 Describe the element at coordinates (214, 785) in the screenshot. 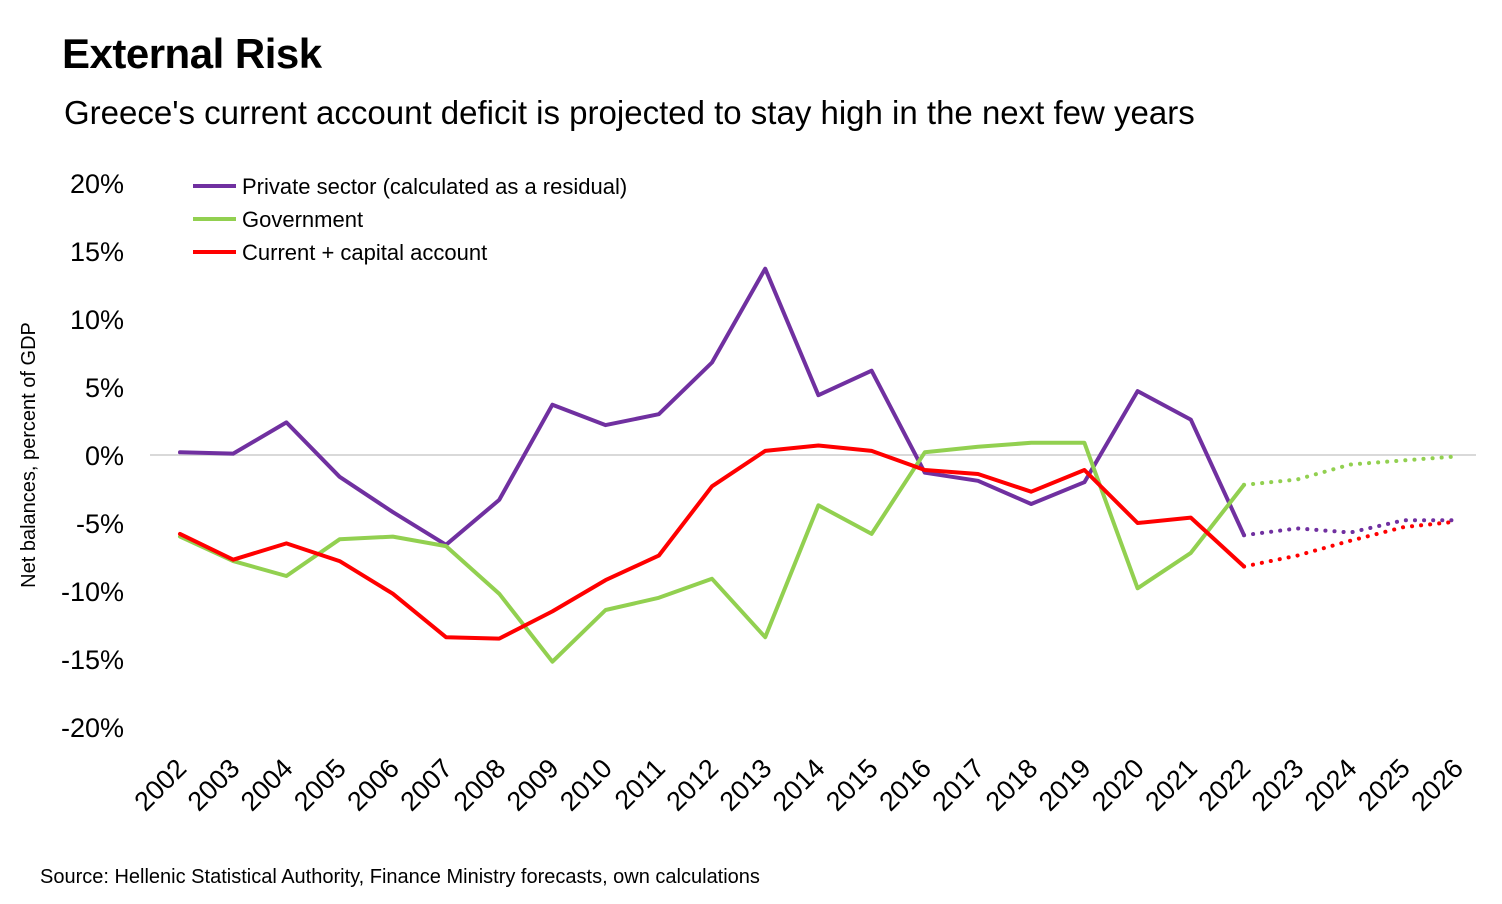

I see `x-tick-label: 2003` at that location.